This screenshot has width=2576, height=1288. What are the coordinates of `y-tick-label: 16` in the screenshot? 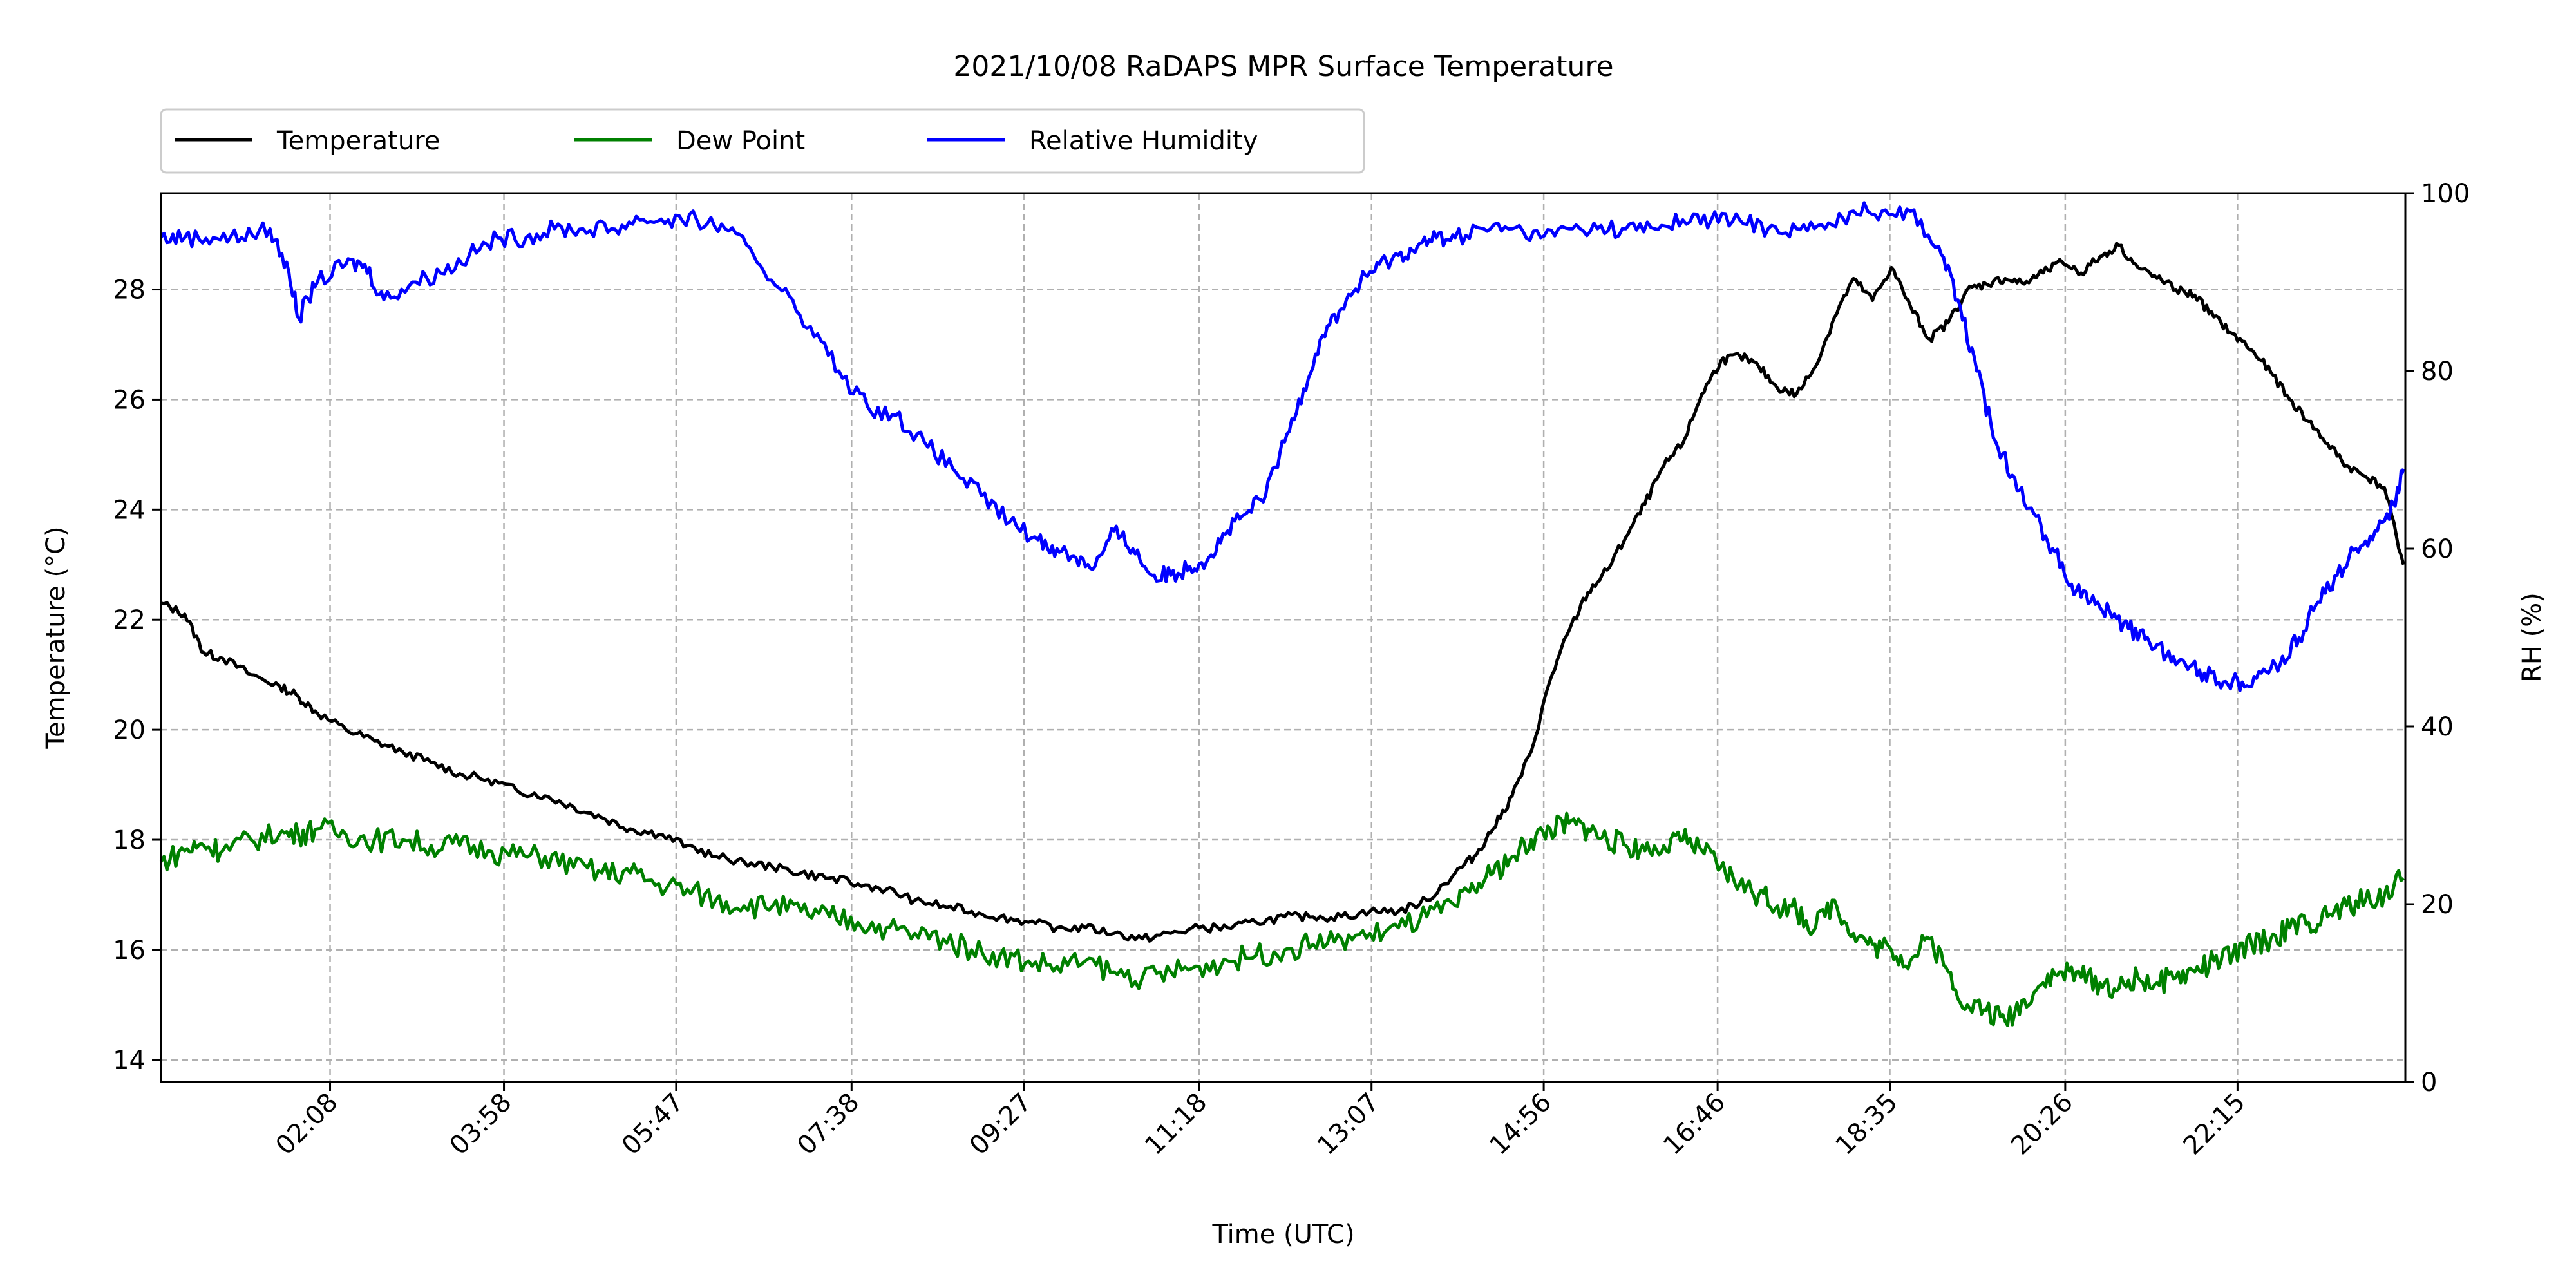 It's located at (129, 950).